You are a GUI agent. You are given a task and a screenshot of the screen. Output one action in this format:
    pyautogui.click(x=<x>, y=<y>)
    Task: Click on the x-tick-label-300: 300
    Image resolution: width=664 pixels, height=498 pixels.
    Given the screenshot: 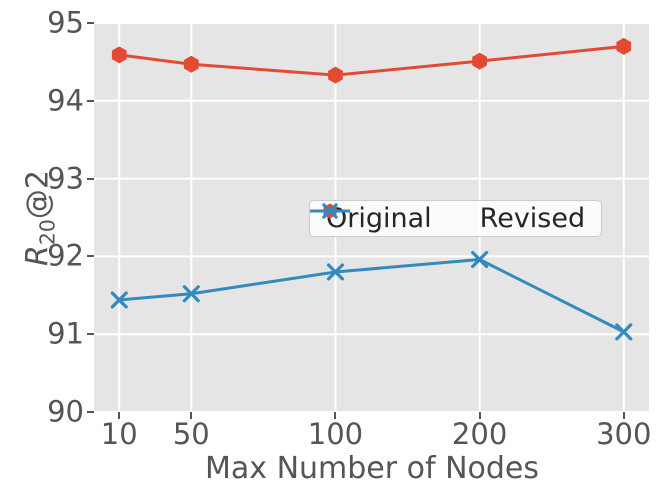 What is the action you would take?
    pyautogui.click(x=624, y=434)
    